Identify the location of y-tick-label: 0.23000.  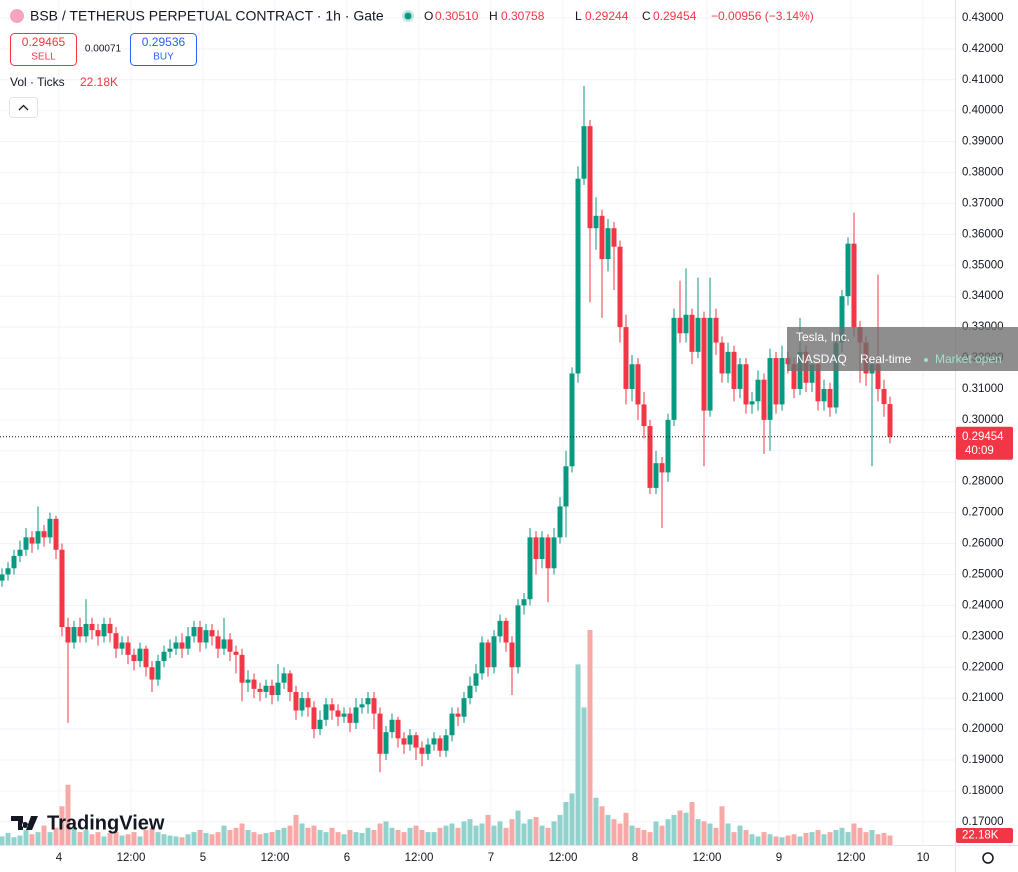
(983, 636).